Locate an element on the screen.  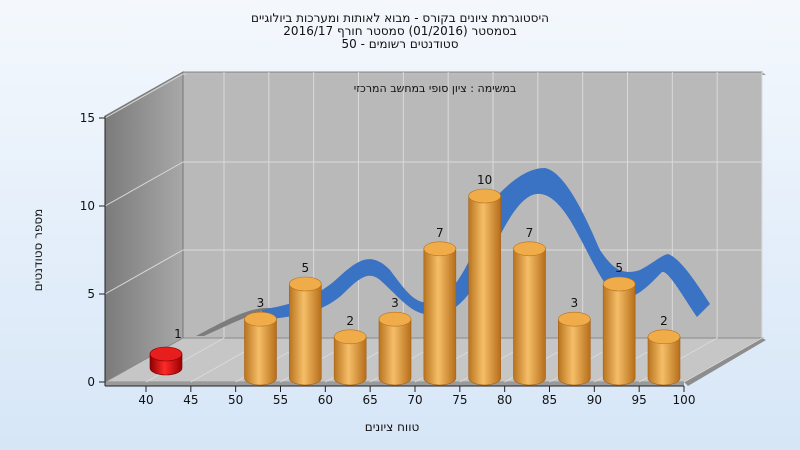
bar-90: 3 is located at coordinates (574, 341).